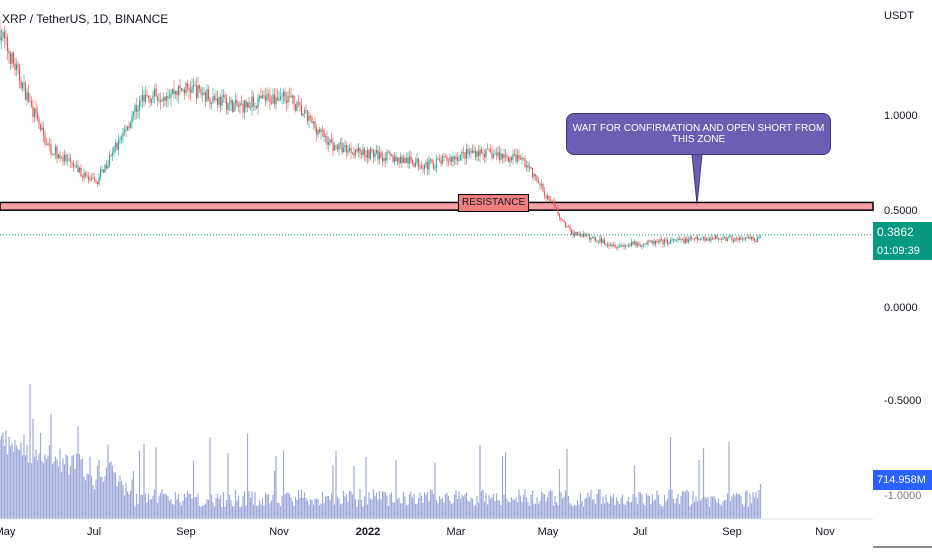  What do you see at coordinates (368, 532) in the screenshot?
I see `x-tick-label: 2022` at bounding box center [368, 532].